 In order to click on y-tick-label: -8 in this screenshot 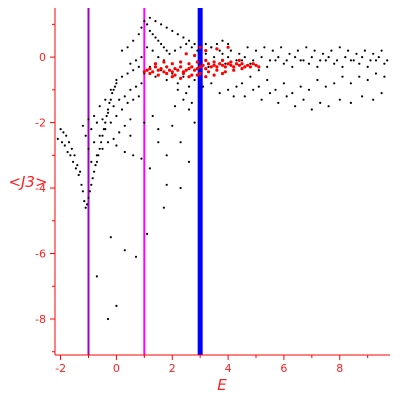, I will do `click(40, 319)`.